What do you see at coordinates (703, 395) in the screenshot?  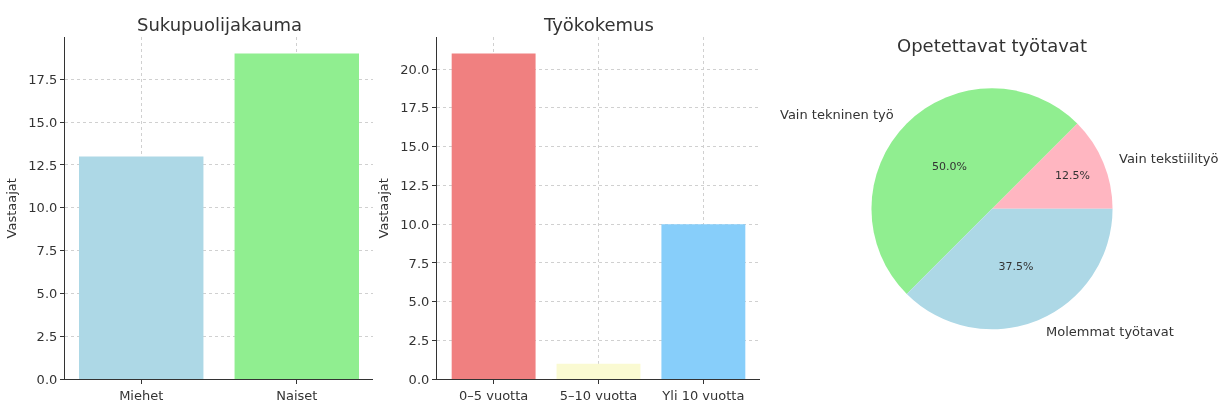 I see `x-tick-label: Yli 10 vuotta` at bounding box center [703, 395].